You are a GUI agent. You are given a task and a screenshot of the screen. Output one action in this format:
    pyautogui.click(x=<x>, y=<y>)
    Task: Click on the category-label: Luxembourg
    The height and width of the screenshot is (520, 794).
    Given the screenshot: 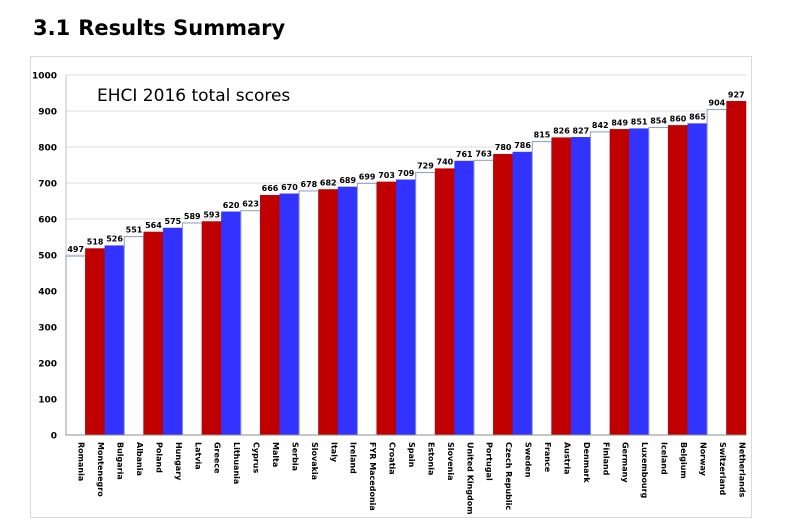 What is the action you would take?
    pyautogui.click(x=644, y=470)
    